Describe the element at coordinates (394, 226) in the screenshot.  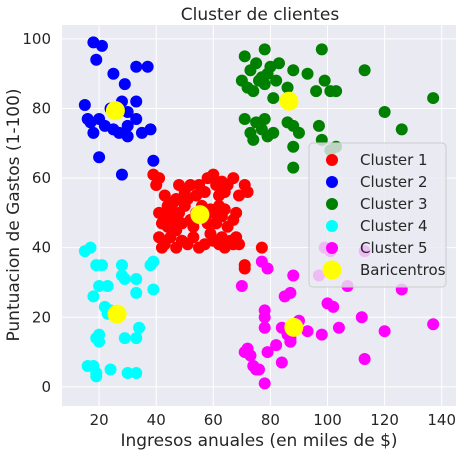
I see `legend-label: Cluster 4` at that location.